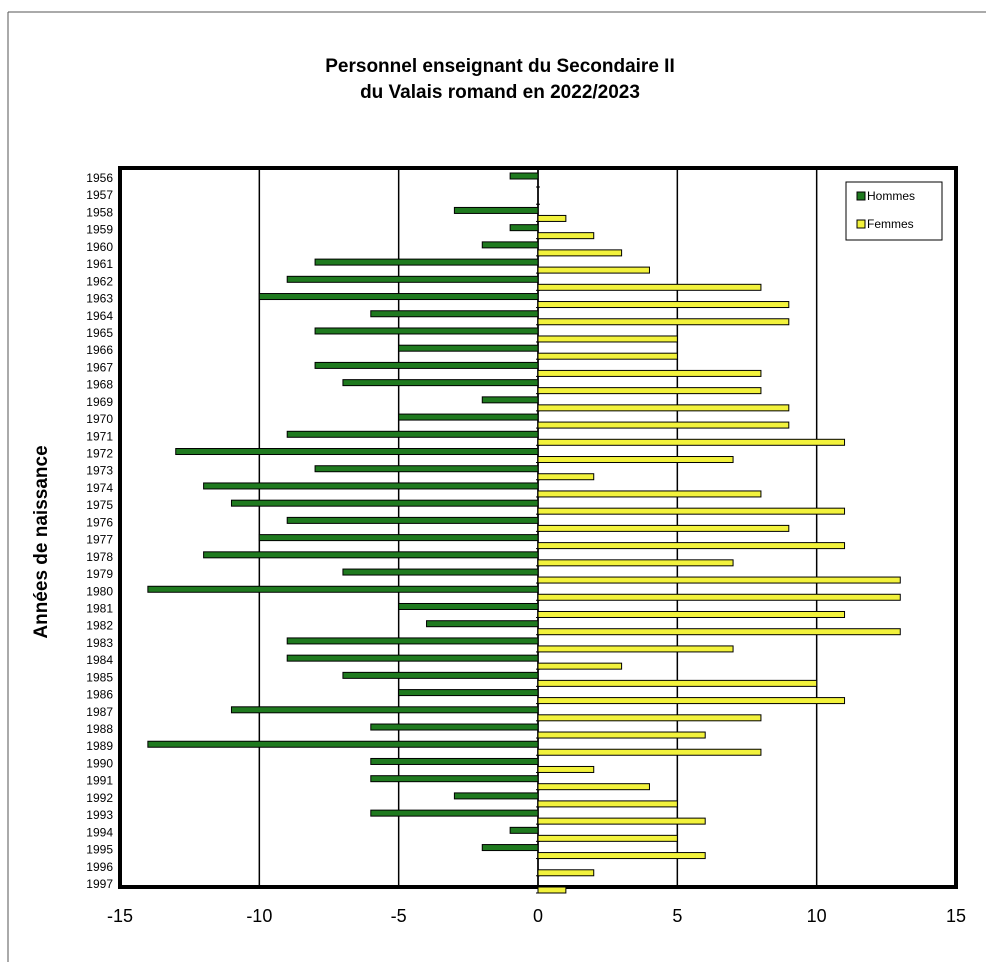 Image resolution: width=986 pixels, height=962 pixels. What do you see at coordinates (817, 916) in the screenshot?
I see `x-tick-label: 10` at bounding box center [817, 916].